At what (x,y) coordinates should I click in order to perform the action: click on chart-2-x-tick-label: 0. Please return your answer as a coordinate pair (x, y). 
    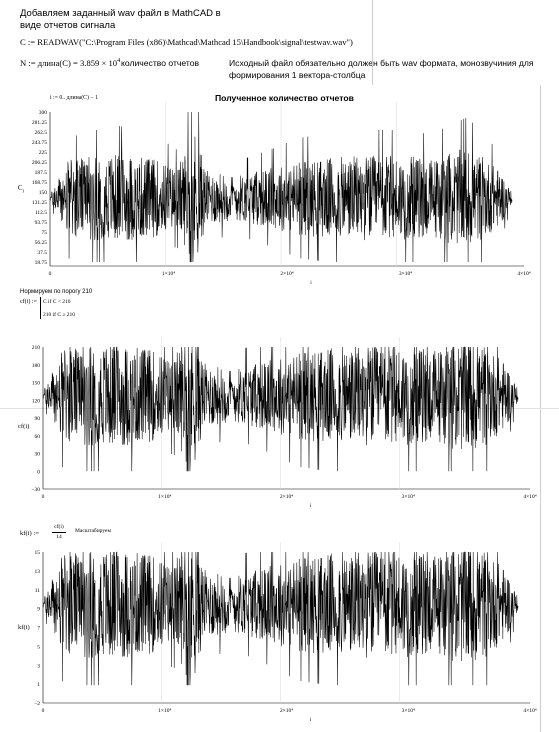
    Looking at the image, I should click on (43, 497).